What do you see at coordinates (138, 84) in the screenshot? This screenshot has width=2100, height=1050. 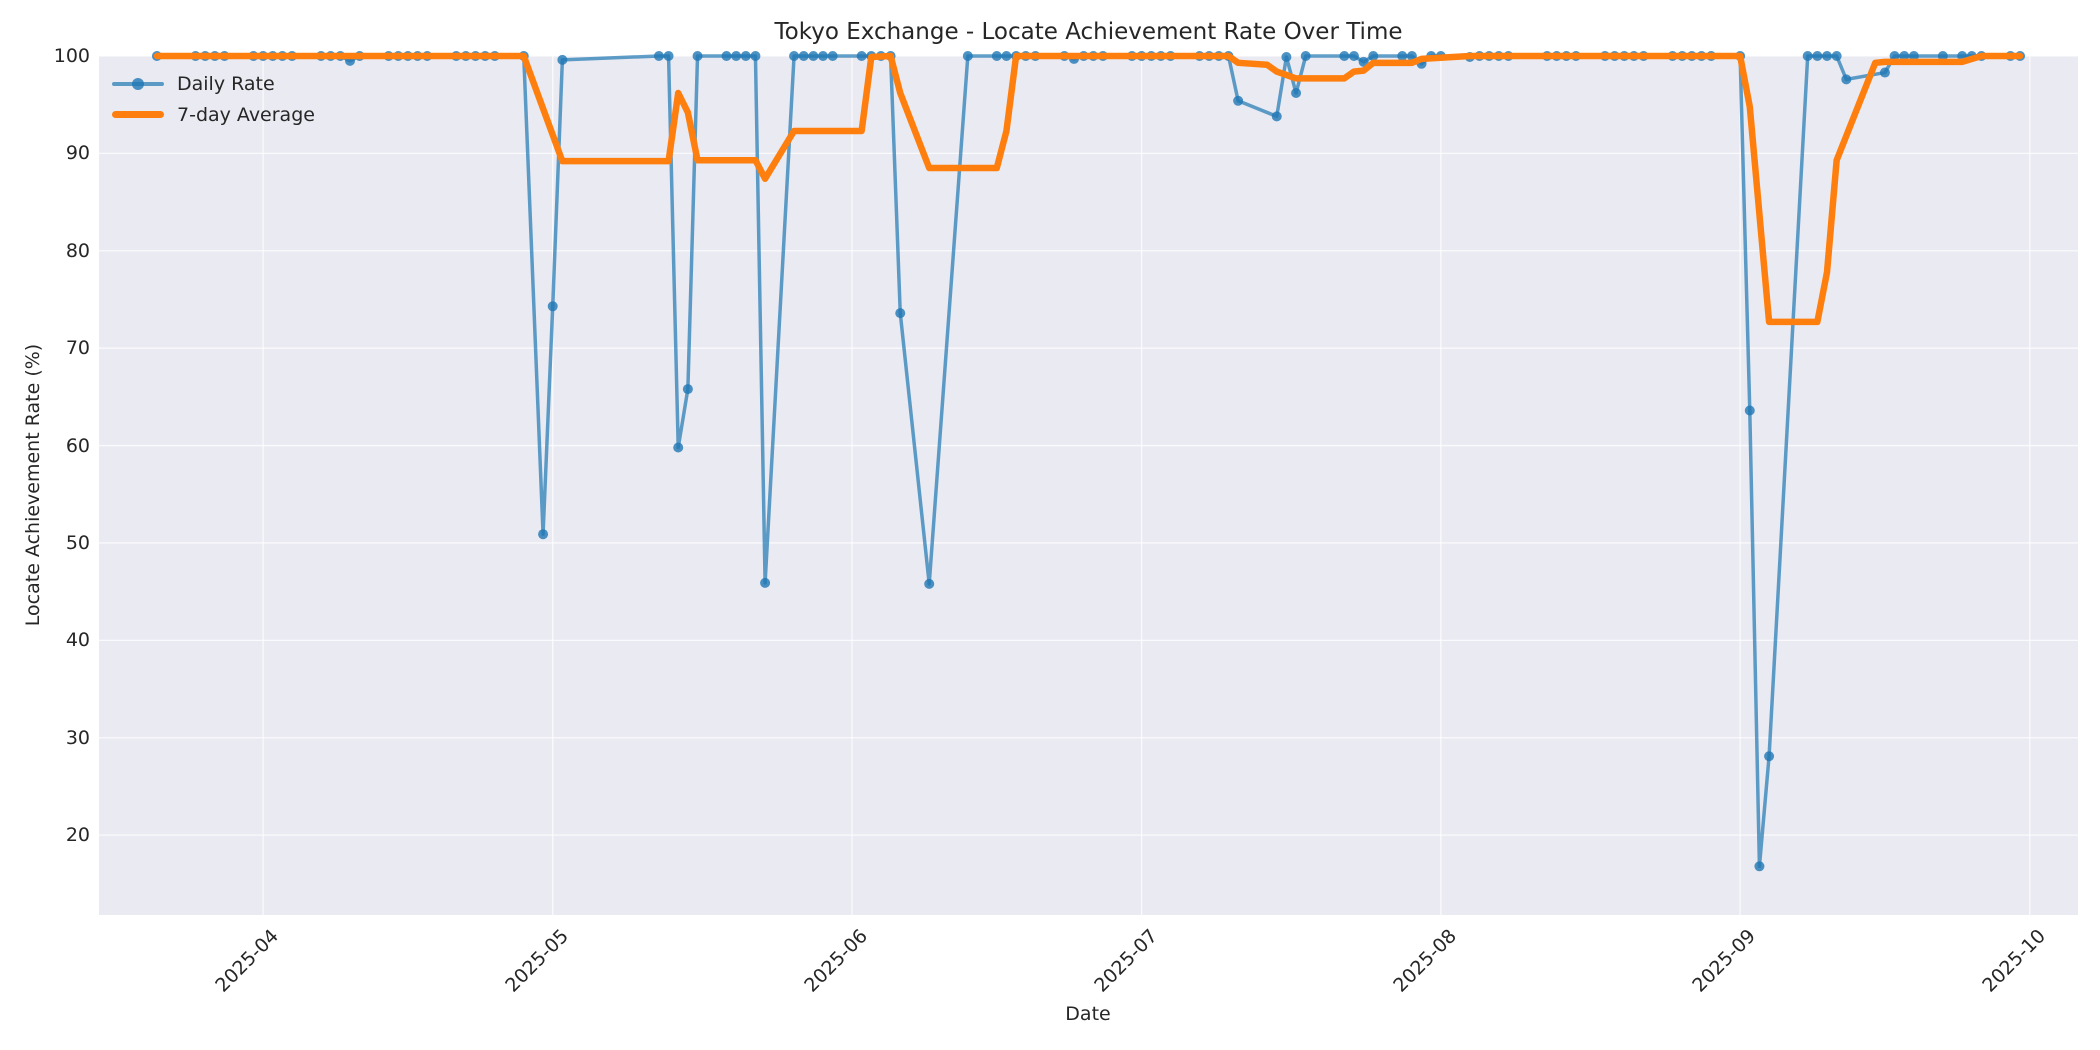 I see `line-marker-icon` at bounding box center [138, 84].